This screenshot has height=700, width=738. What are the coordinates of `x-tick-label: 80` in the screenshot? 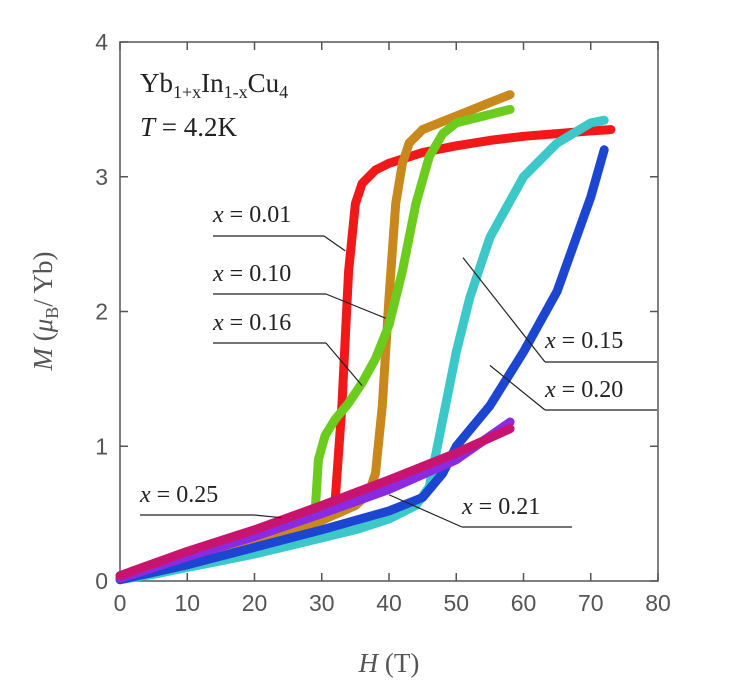 It's located at (658, 603).